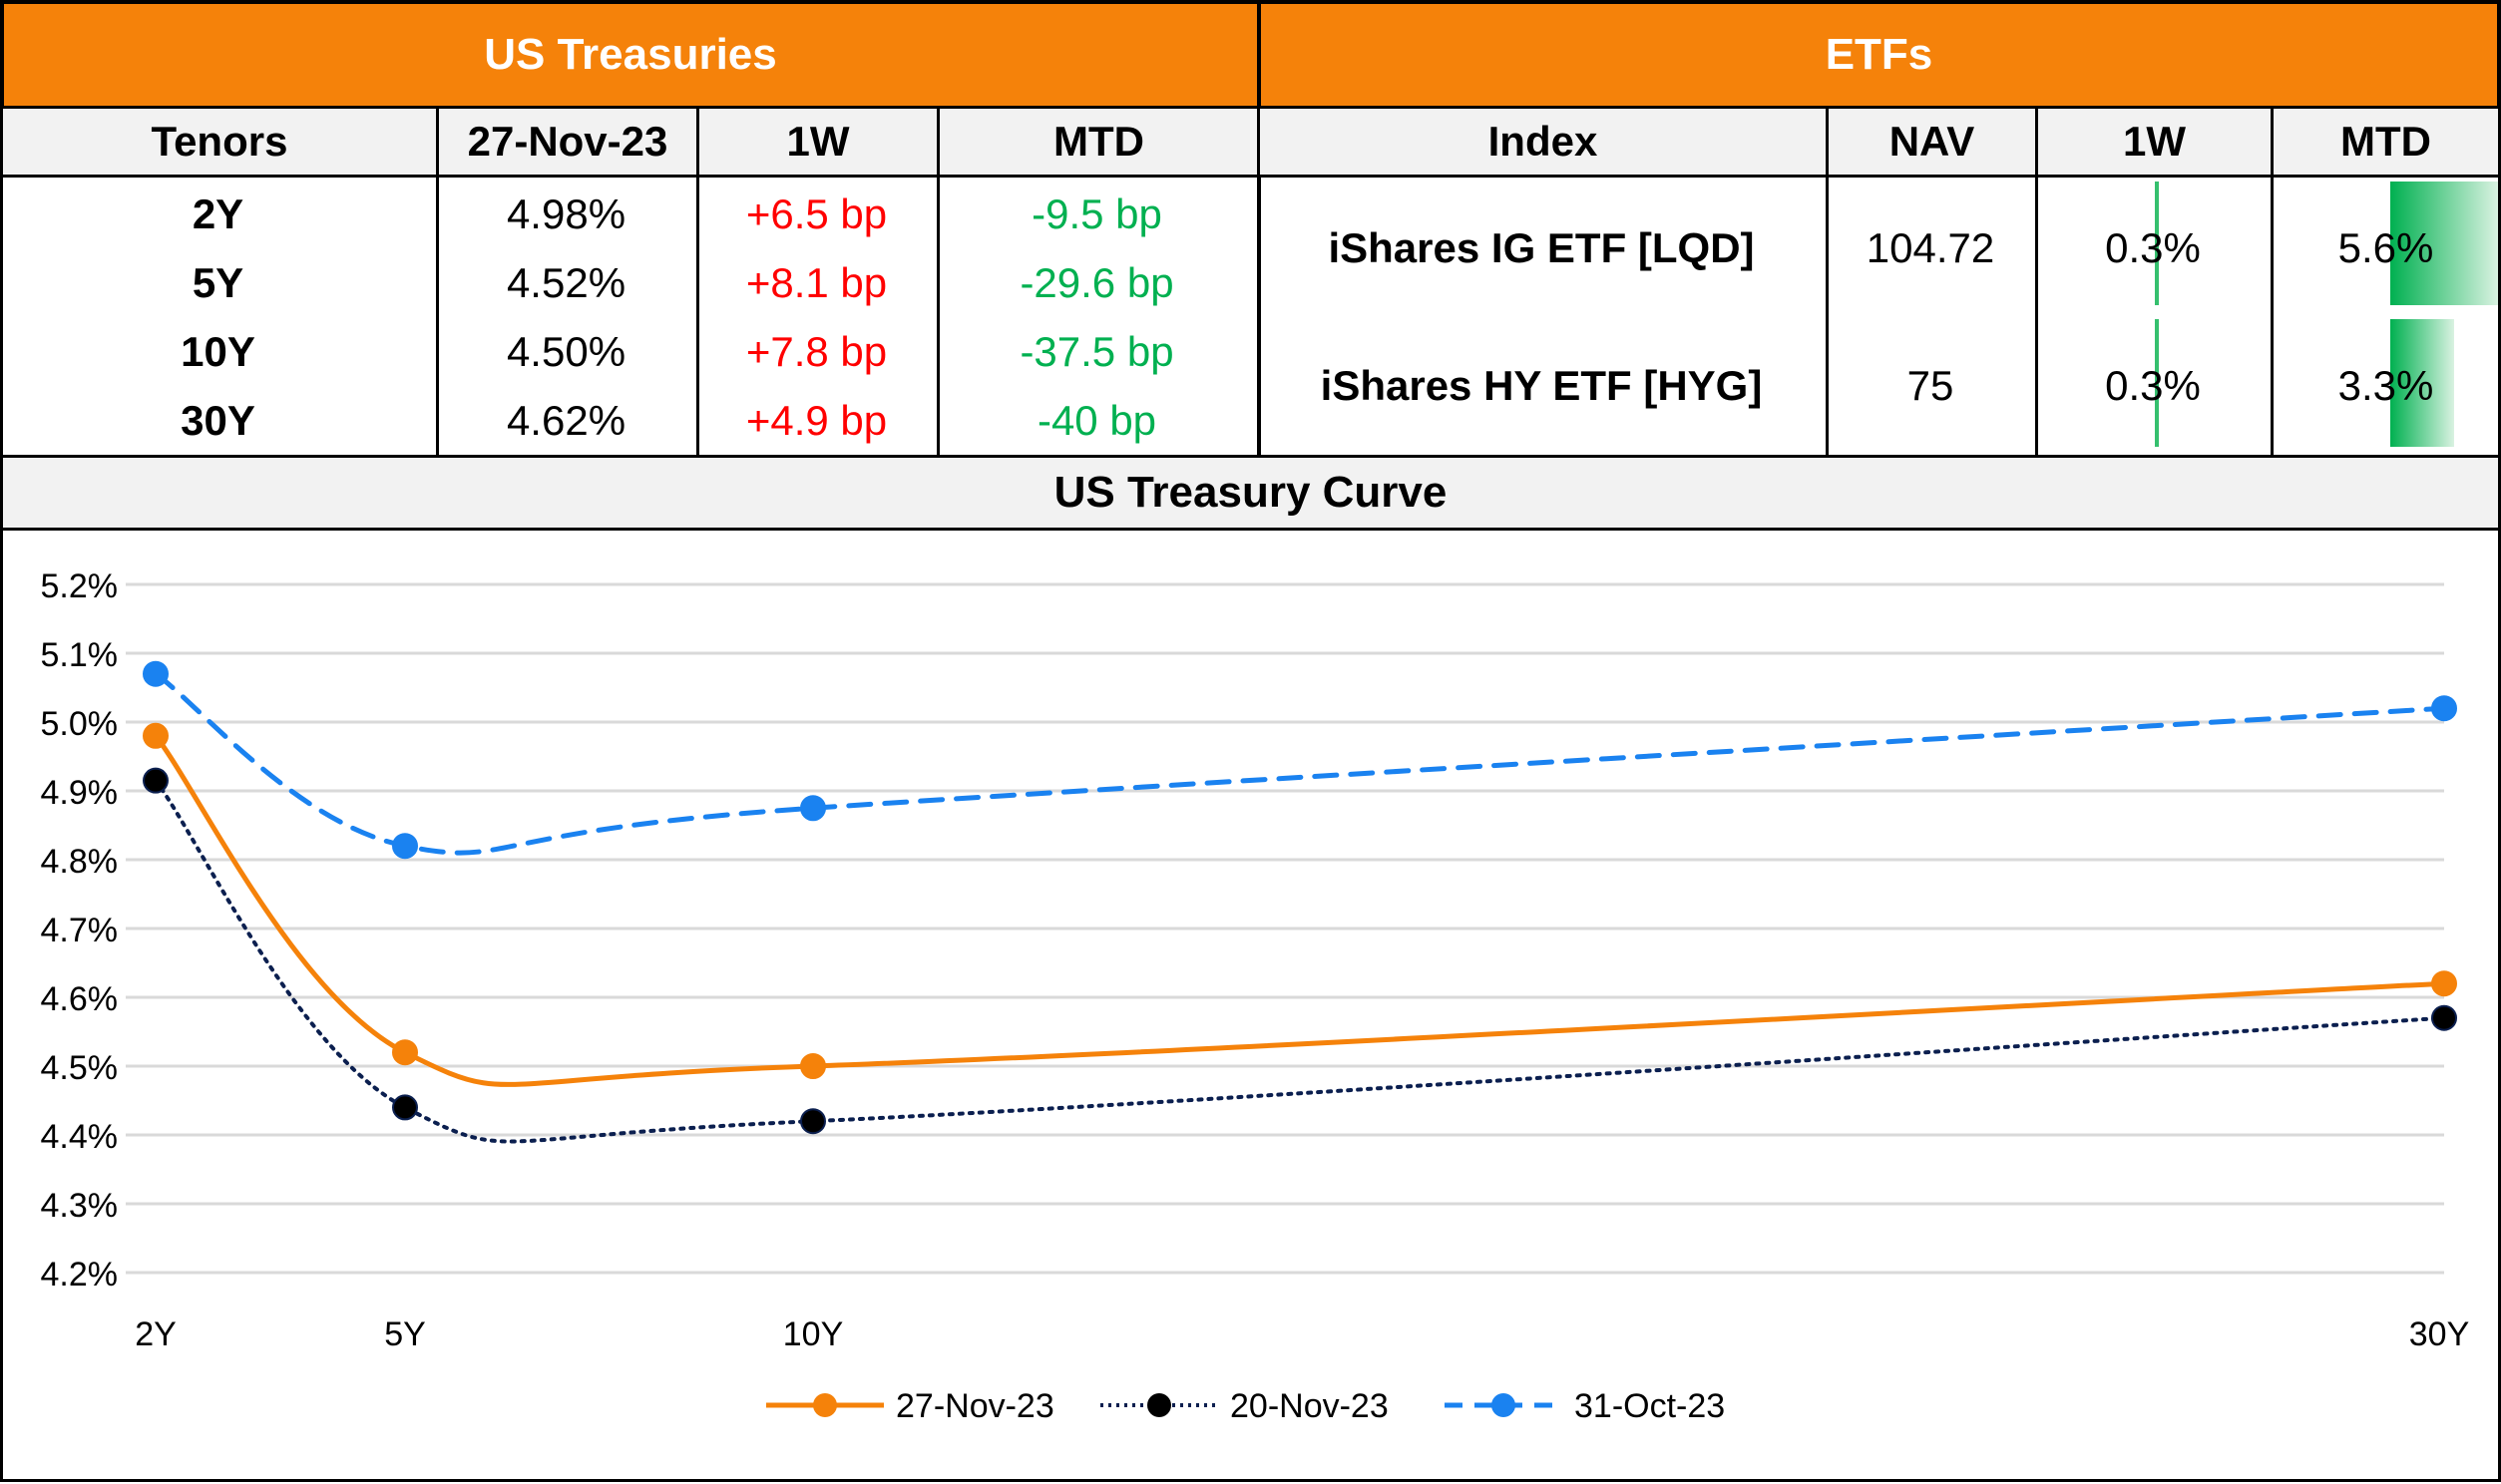  What do you see at coordinates (218, 351) in the screenshot?
I see `tenor-cell: 10Y` at bounding box center [218, 351].